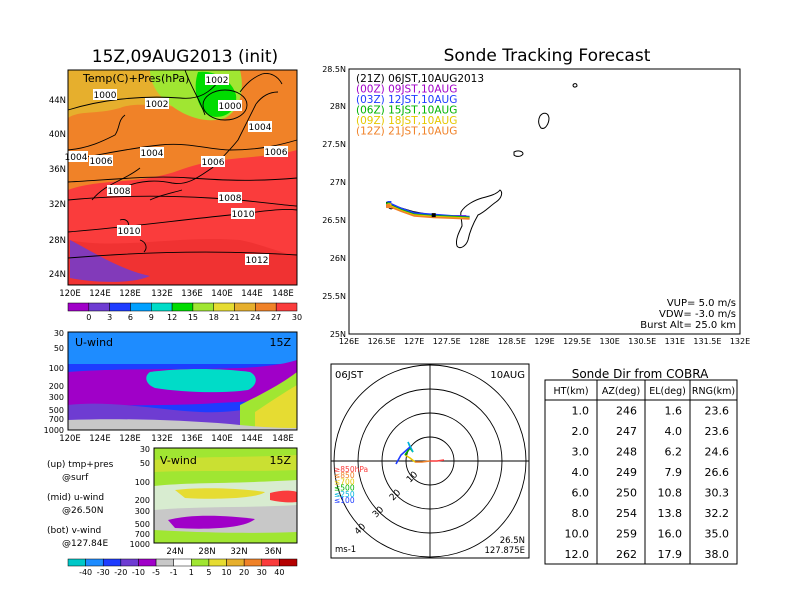 The height and width of the screenshot is (612, 792). I want to click on table-cell: 30.3, so click(717, 493).